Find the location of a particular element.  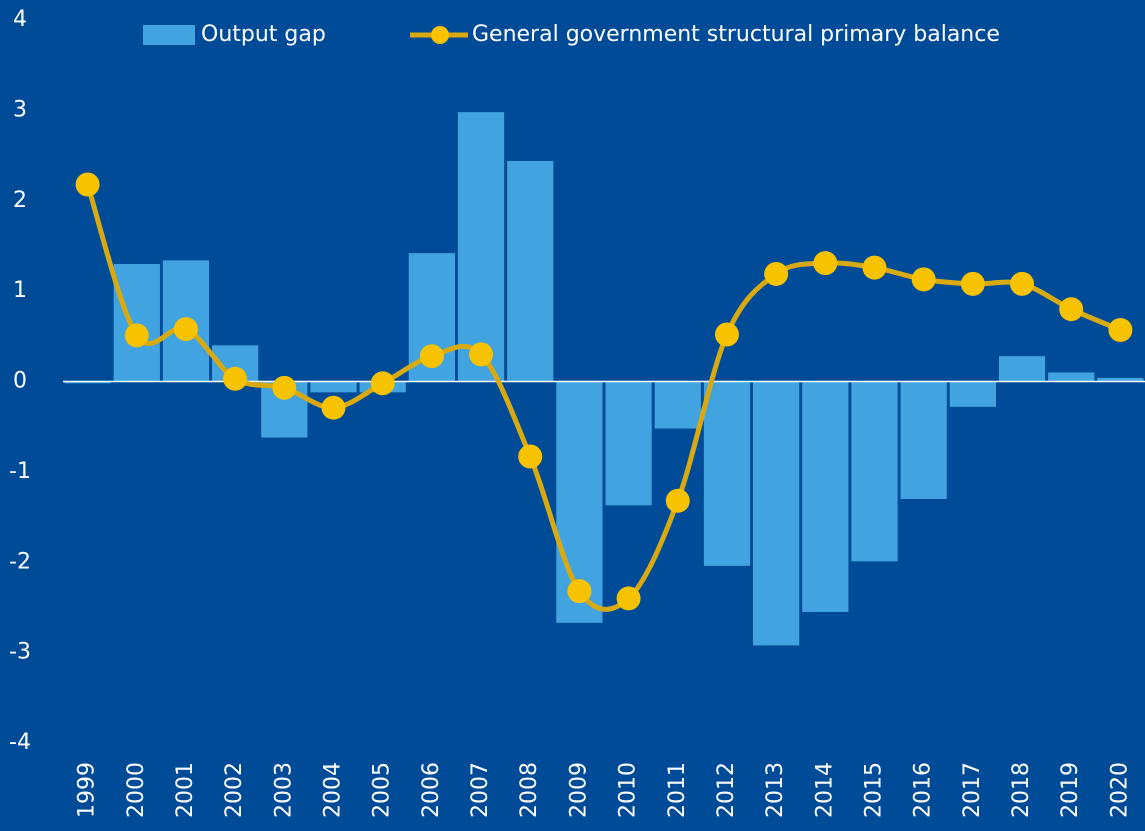

x-tick-label: 2007 is located at coordinates (480, 790).